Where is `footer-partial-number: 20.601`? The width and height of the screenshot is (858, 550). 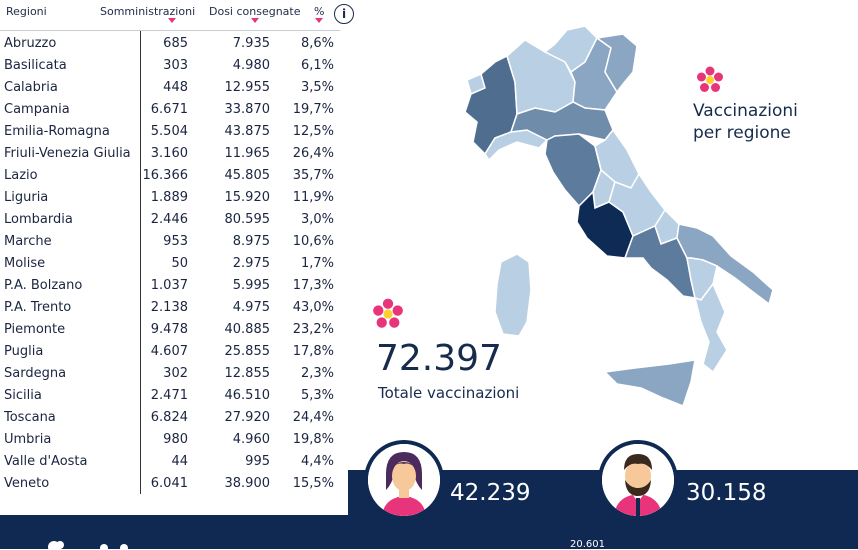
footer-partial-number: 20.601 is located at coordinates (587, 544).